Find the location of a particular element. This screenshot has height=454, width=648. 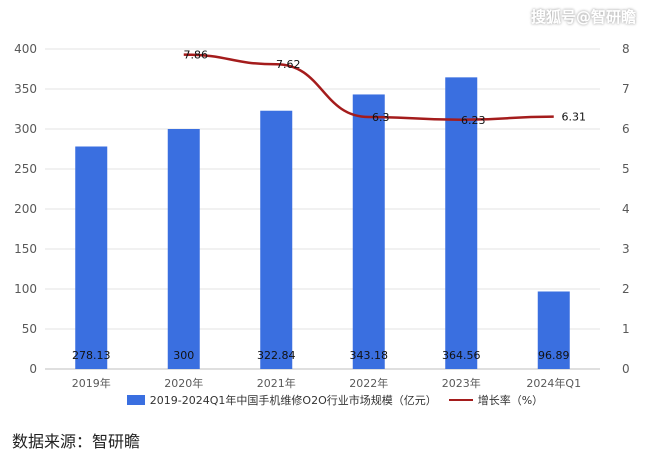

x-tick-label: 2021年 is located at coordinates (276, 383).